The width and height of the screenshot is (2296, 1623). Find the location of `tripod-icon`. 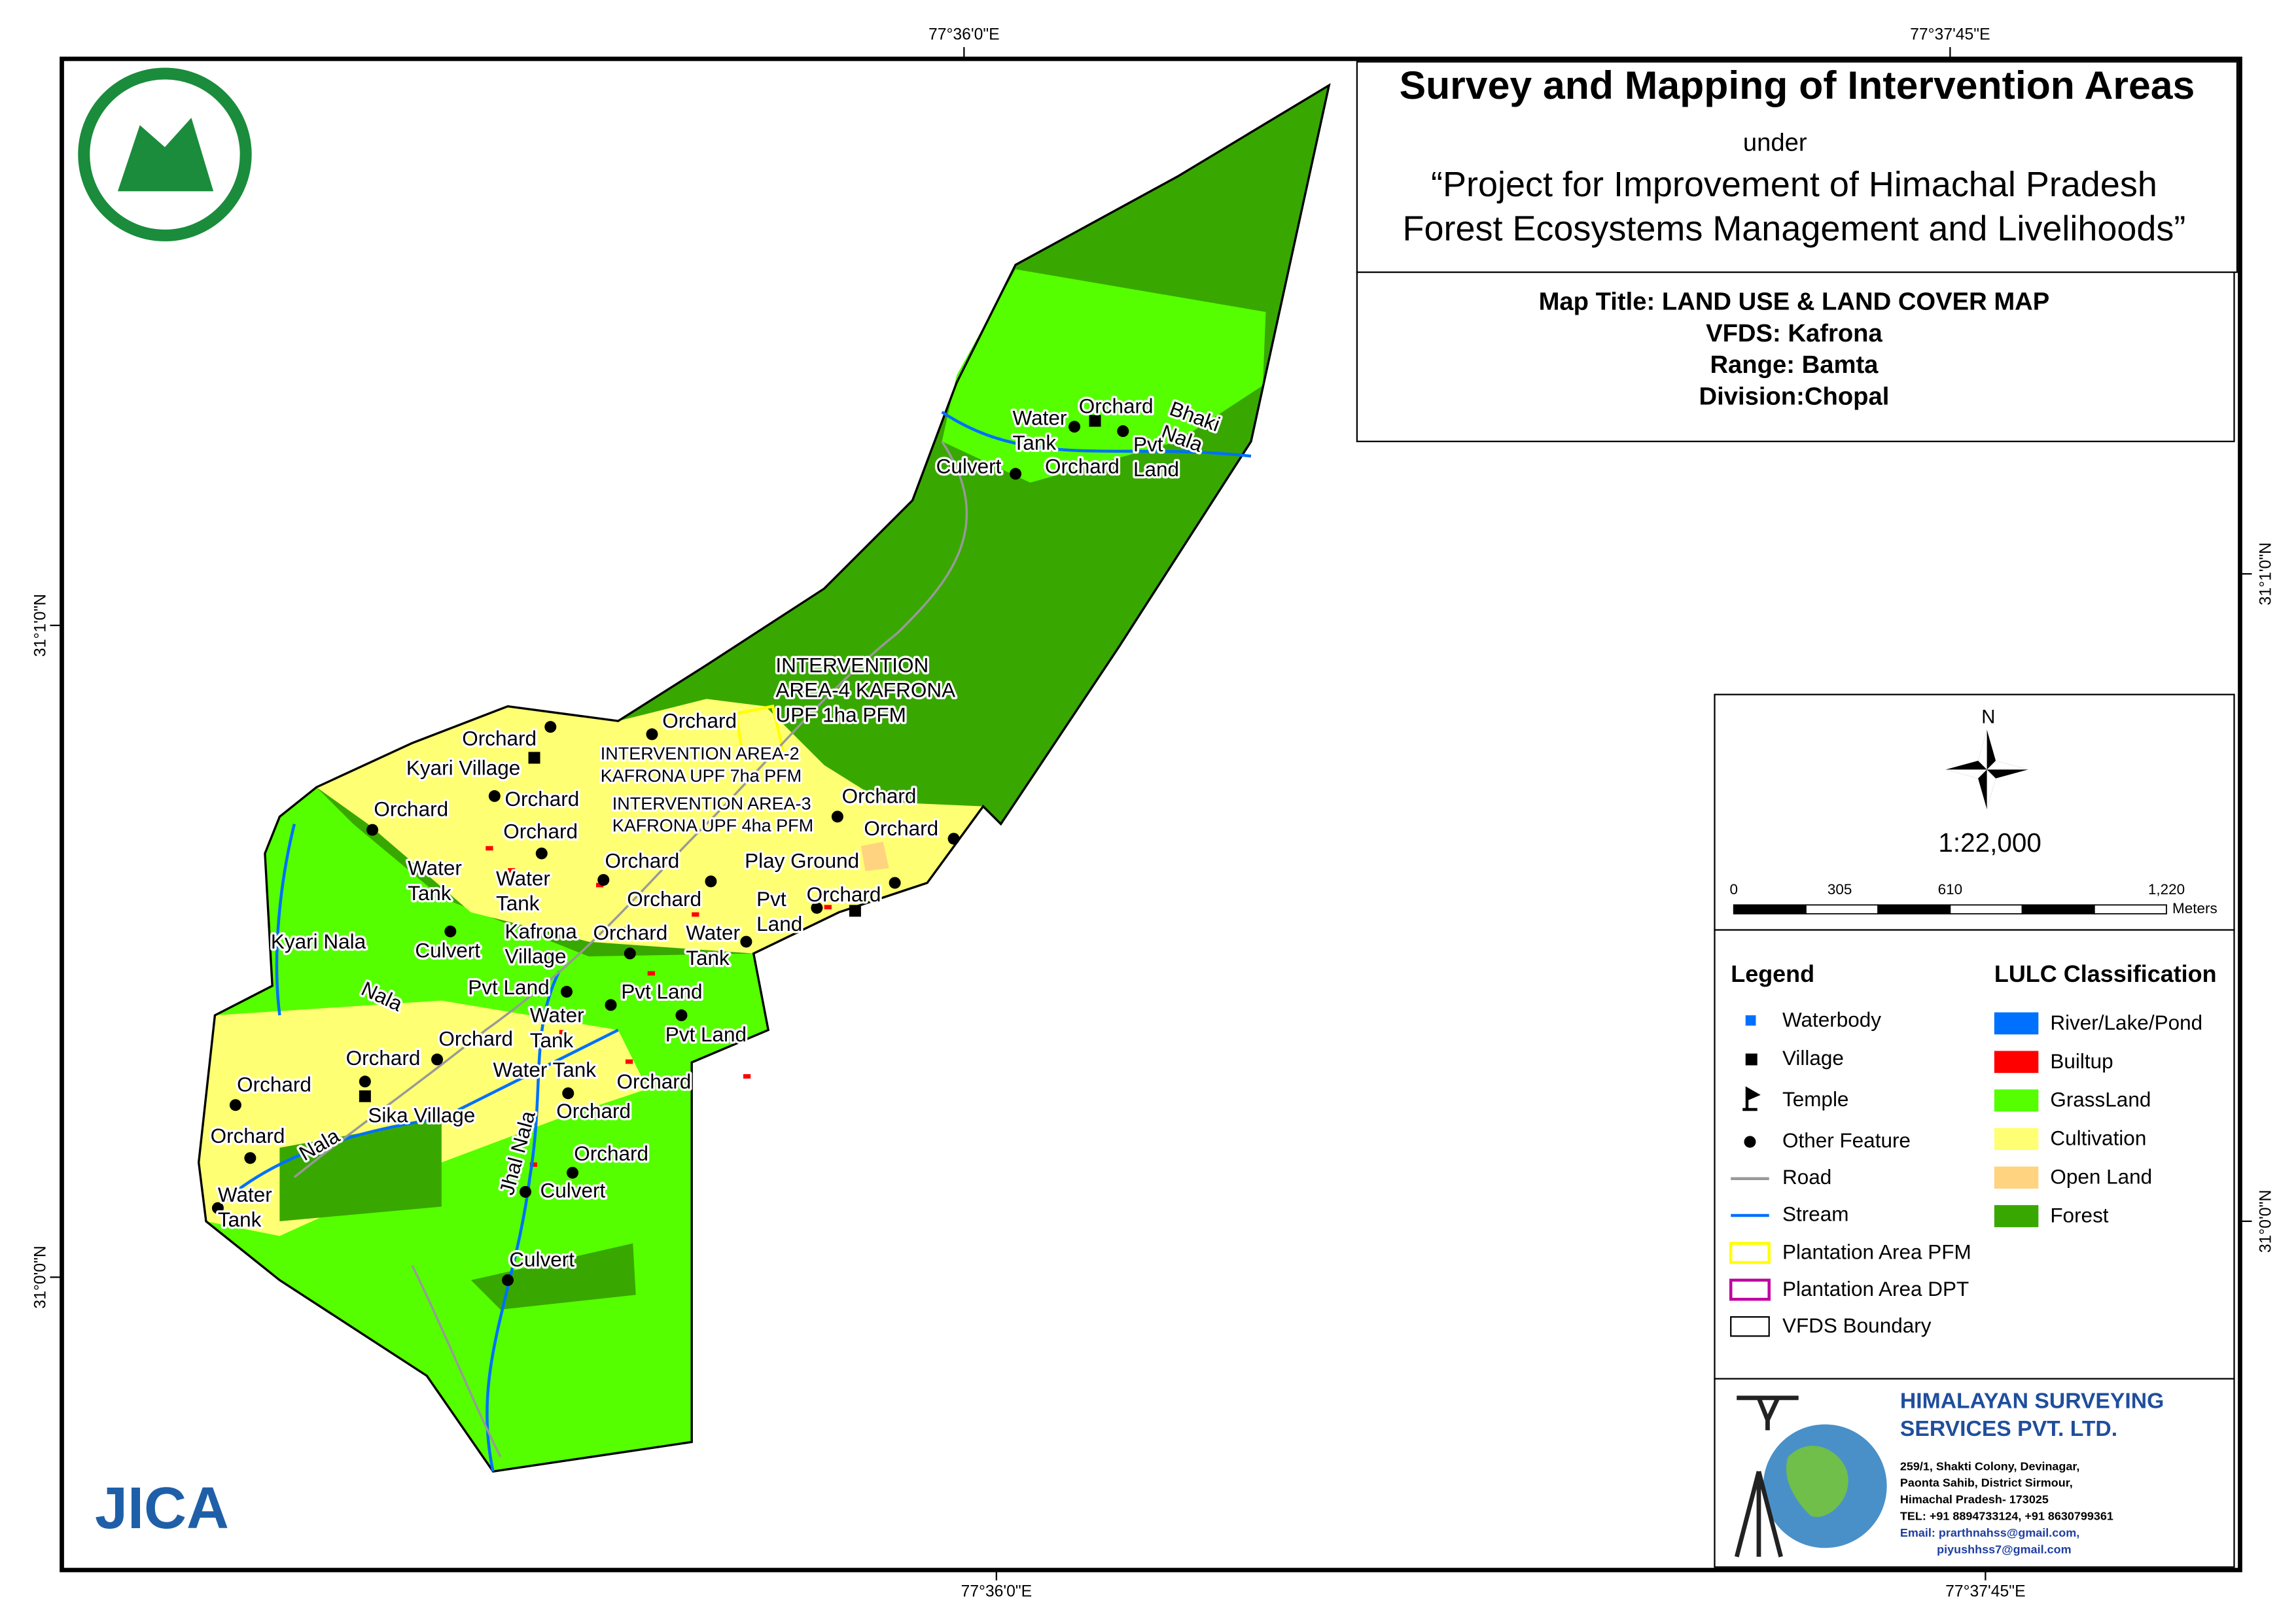

tripod-icon is located at coordinates (1759, 1515).